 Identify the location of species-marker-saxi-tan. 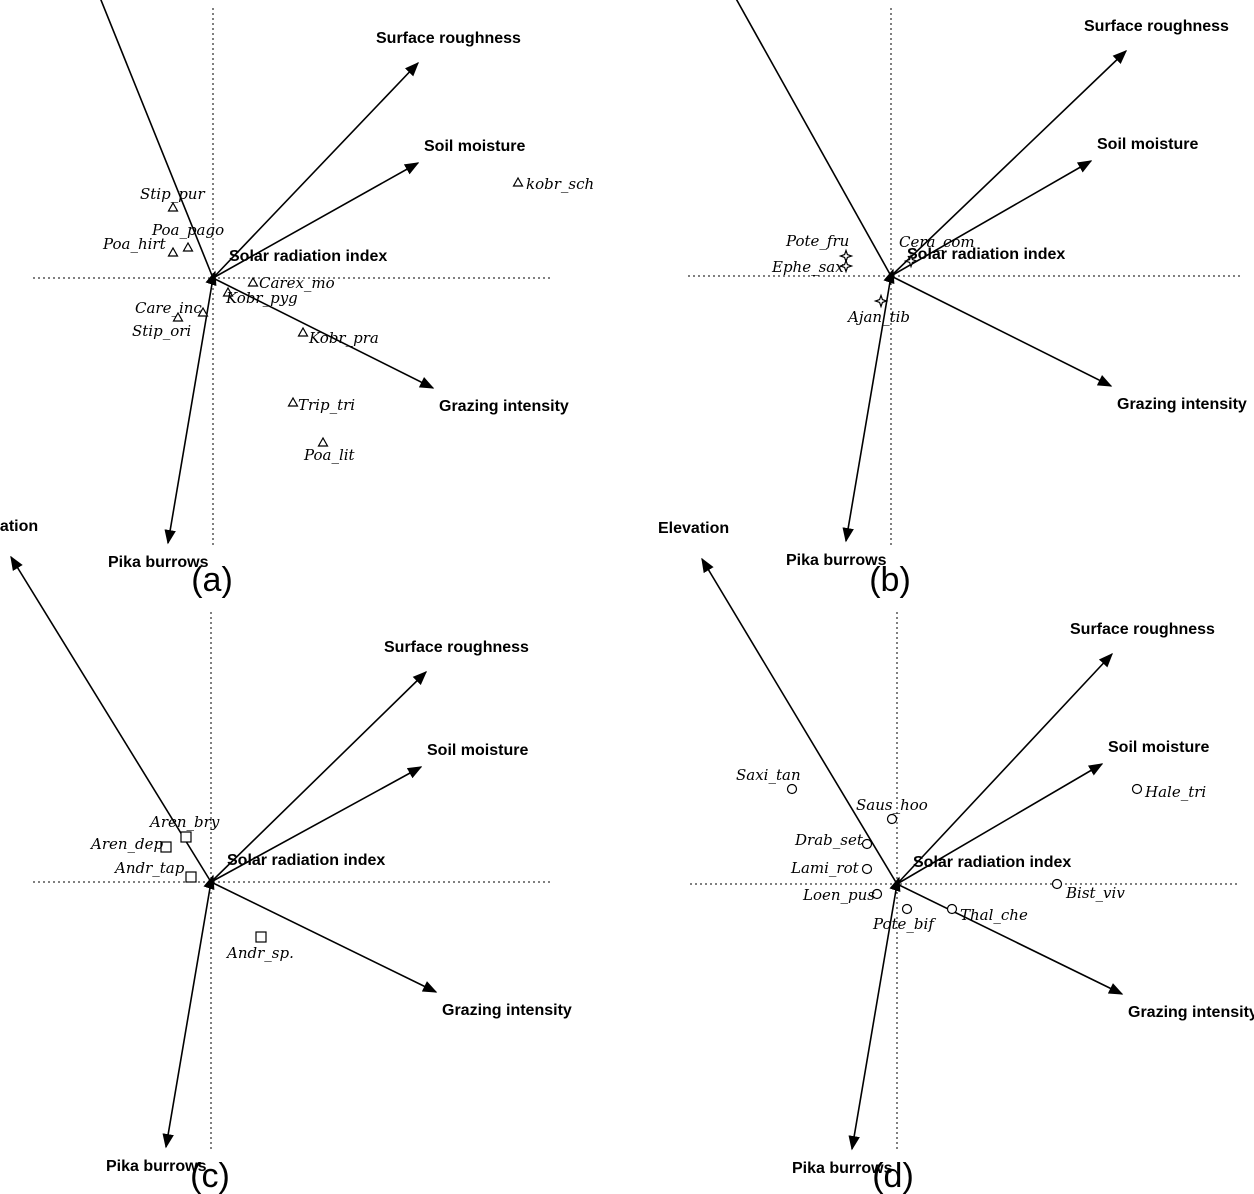
(792, 789).